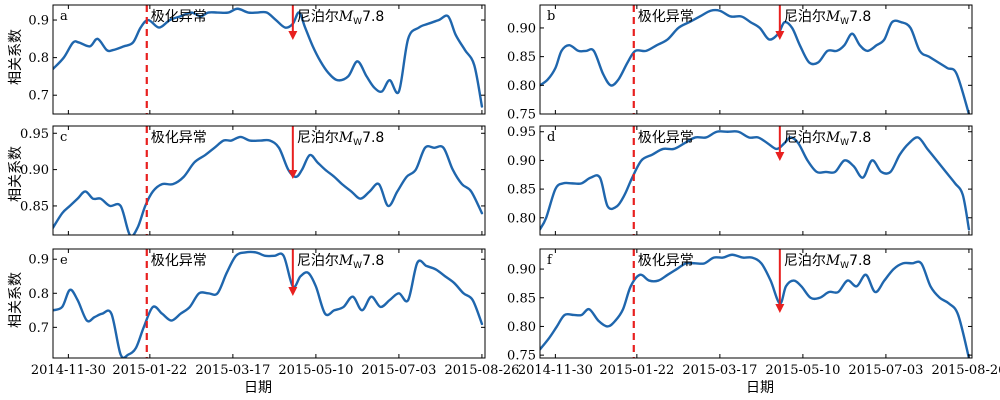 The height and width of the screenshot is (400, 1000). Describe the element at coordinates (293, 35) in the screenshot. I see `earthquake-arrow-head-a` at that location.